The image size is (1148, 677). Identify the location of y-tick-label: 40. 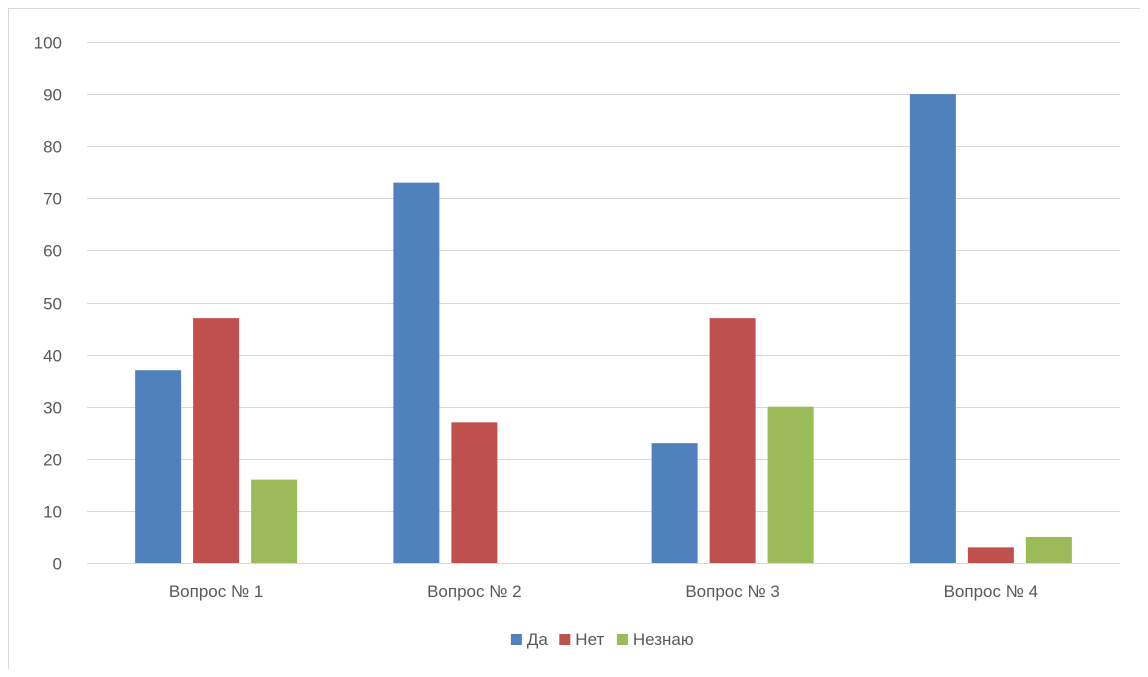
(52, 356).